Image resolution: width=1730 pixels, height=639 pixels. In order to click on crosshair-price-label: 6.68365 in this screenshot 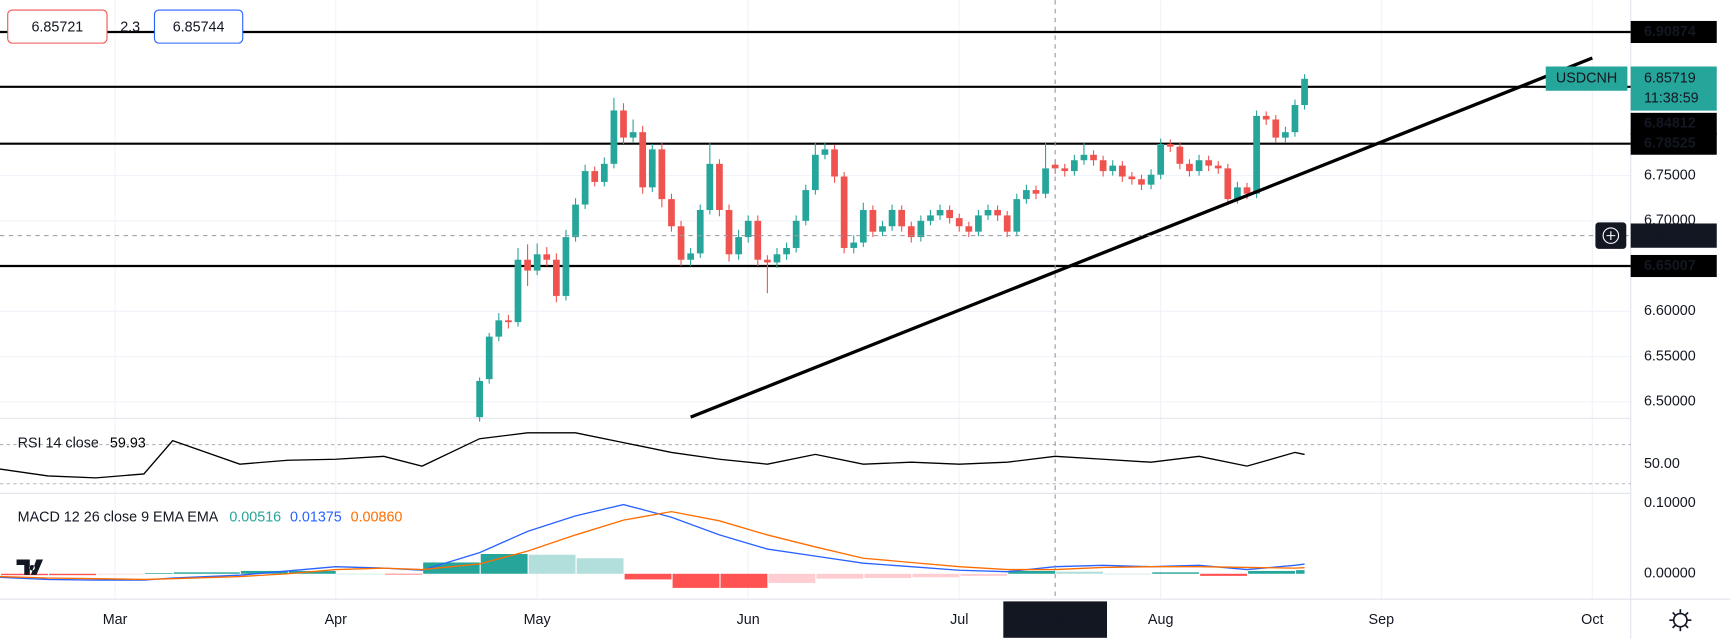, I will do `click(1670, 235)`.